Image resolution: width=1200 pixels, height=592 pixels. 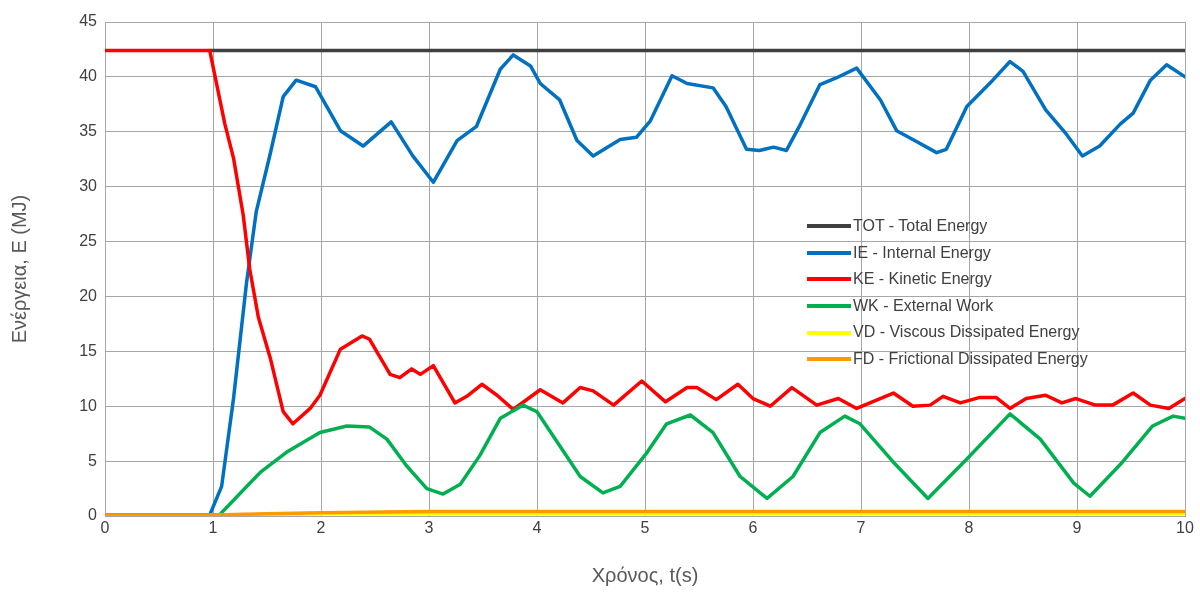 What do you see at coordinates (969, 528) in the screenshot?
I see `x-tick-label: 8` at bounding box center [969, 528].